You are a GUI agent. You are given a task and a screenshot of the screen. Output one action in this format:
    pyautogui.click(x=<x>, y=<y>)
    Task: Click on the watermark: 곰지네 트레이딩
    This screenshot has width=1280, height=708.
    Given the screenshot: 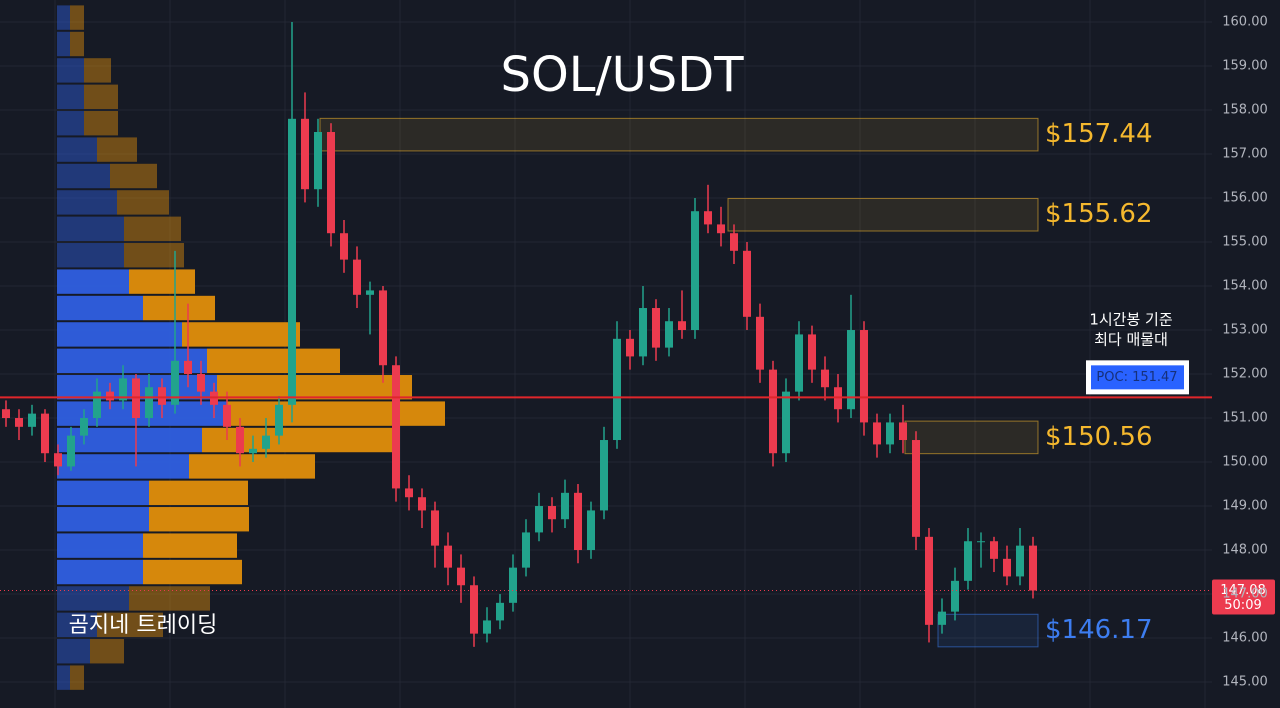 What is the action you would take?
    pyautogui.click(x=143, y=625)
    